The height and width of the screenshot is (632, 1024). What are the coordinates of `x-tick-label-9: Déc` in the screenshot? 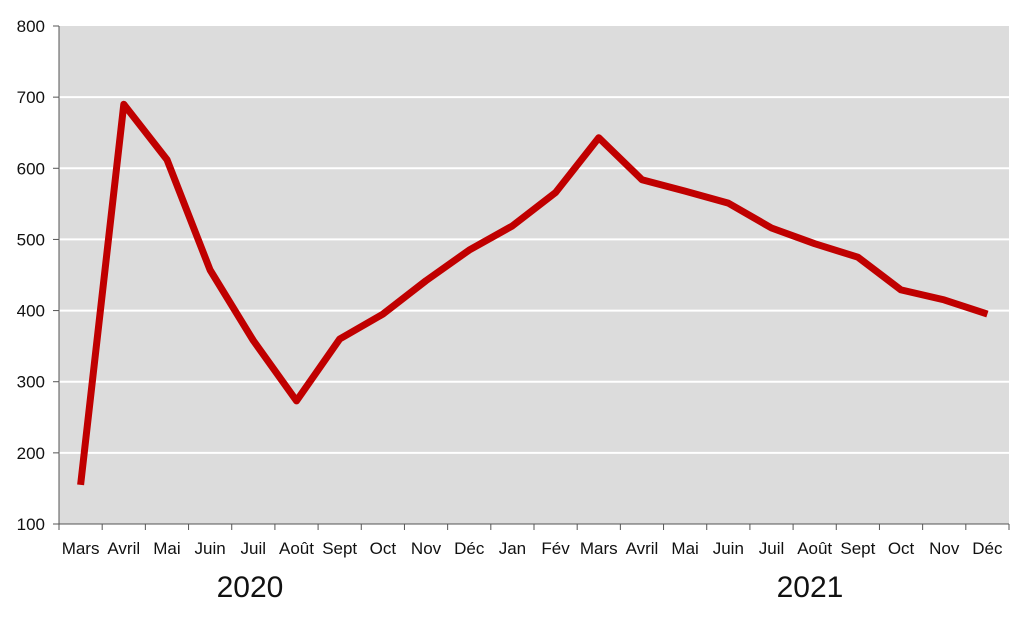 It's located at (469, 548).